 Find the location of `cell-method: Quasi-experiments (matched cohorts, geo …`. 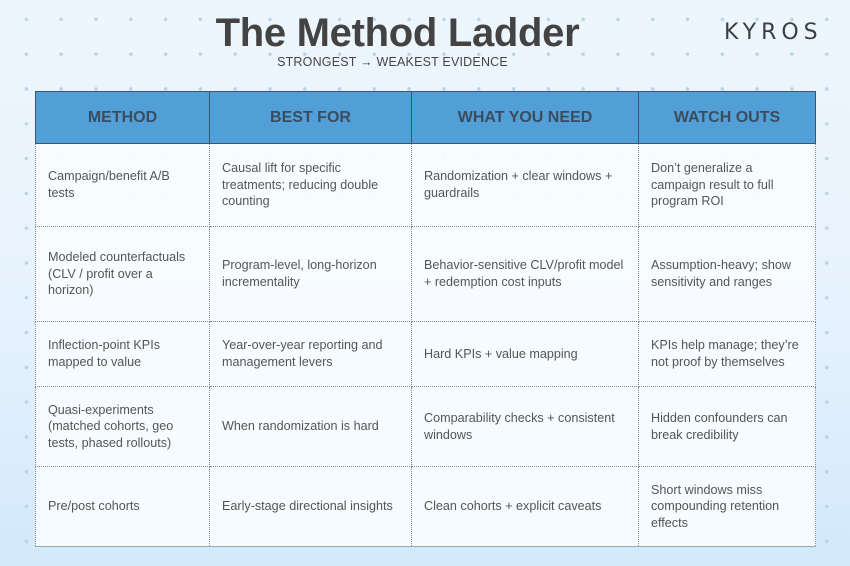

cell-method: Quasi-experiments (matched cohorts, geo … is located at coordinates (122, 426).